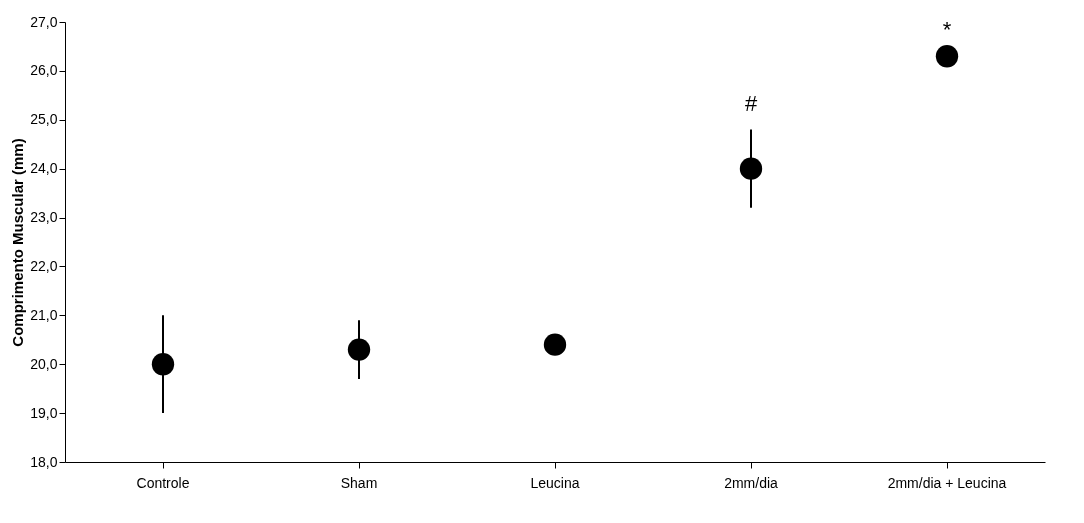 This screenshot has width=1084, height=523. I want to click on x-tick-label: 2mm/dia, so click(751, 482).